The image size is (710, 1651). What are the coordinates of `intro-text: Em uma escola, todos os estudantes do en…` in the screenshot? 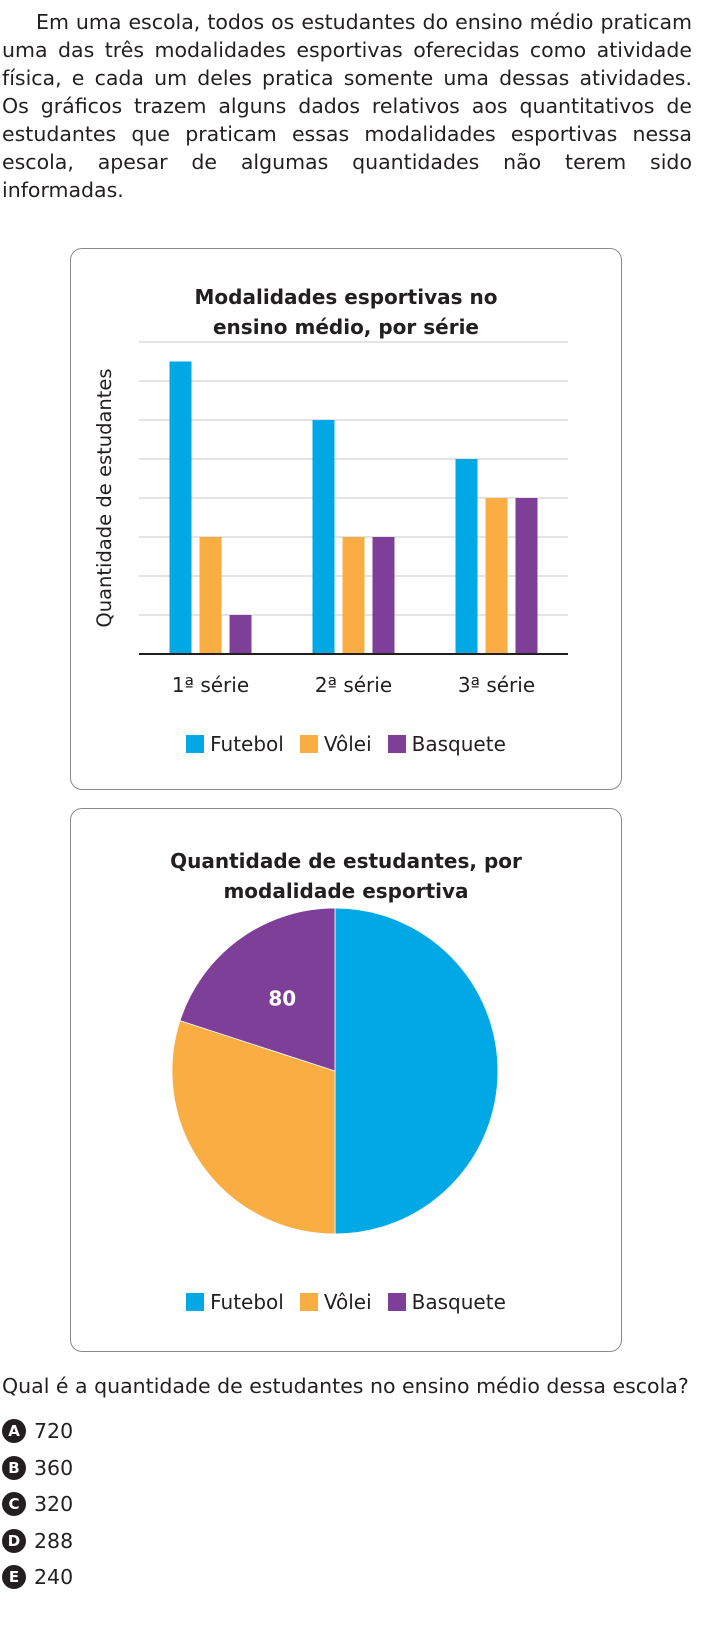 It's located at (347, 106).